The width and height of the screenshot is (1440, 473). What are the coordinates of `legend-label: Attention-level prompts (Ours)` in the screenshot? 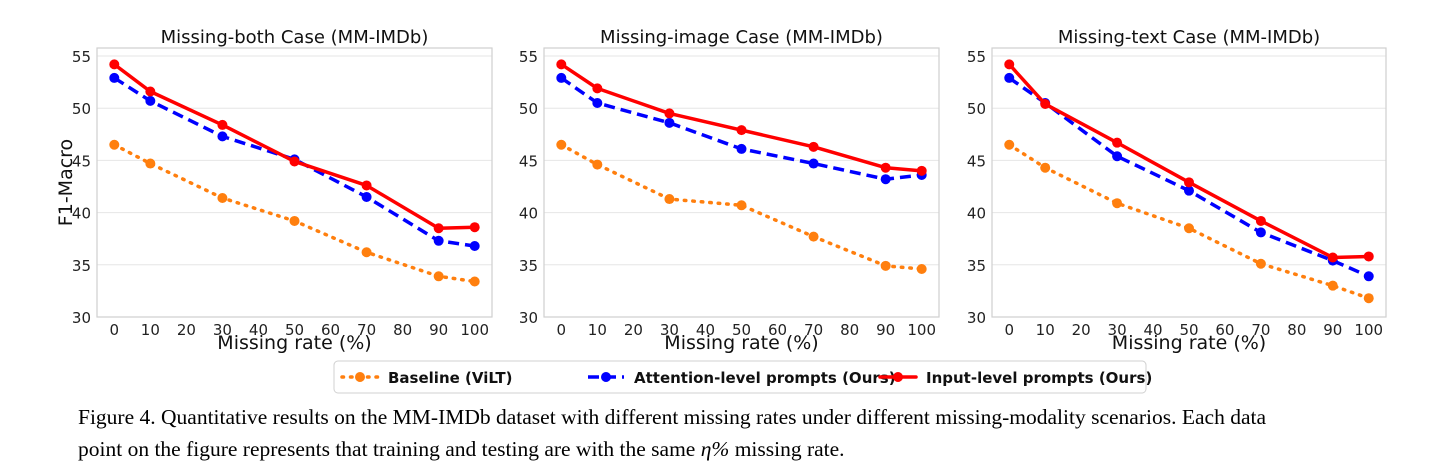 It's located at (765, 378).